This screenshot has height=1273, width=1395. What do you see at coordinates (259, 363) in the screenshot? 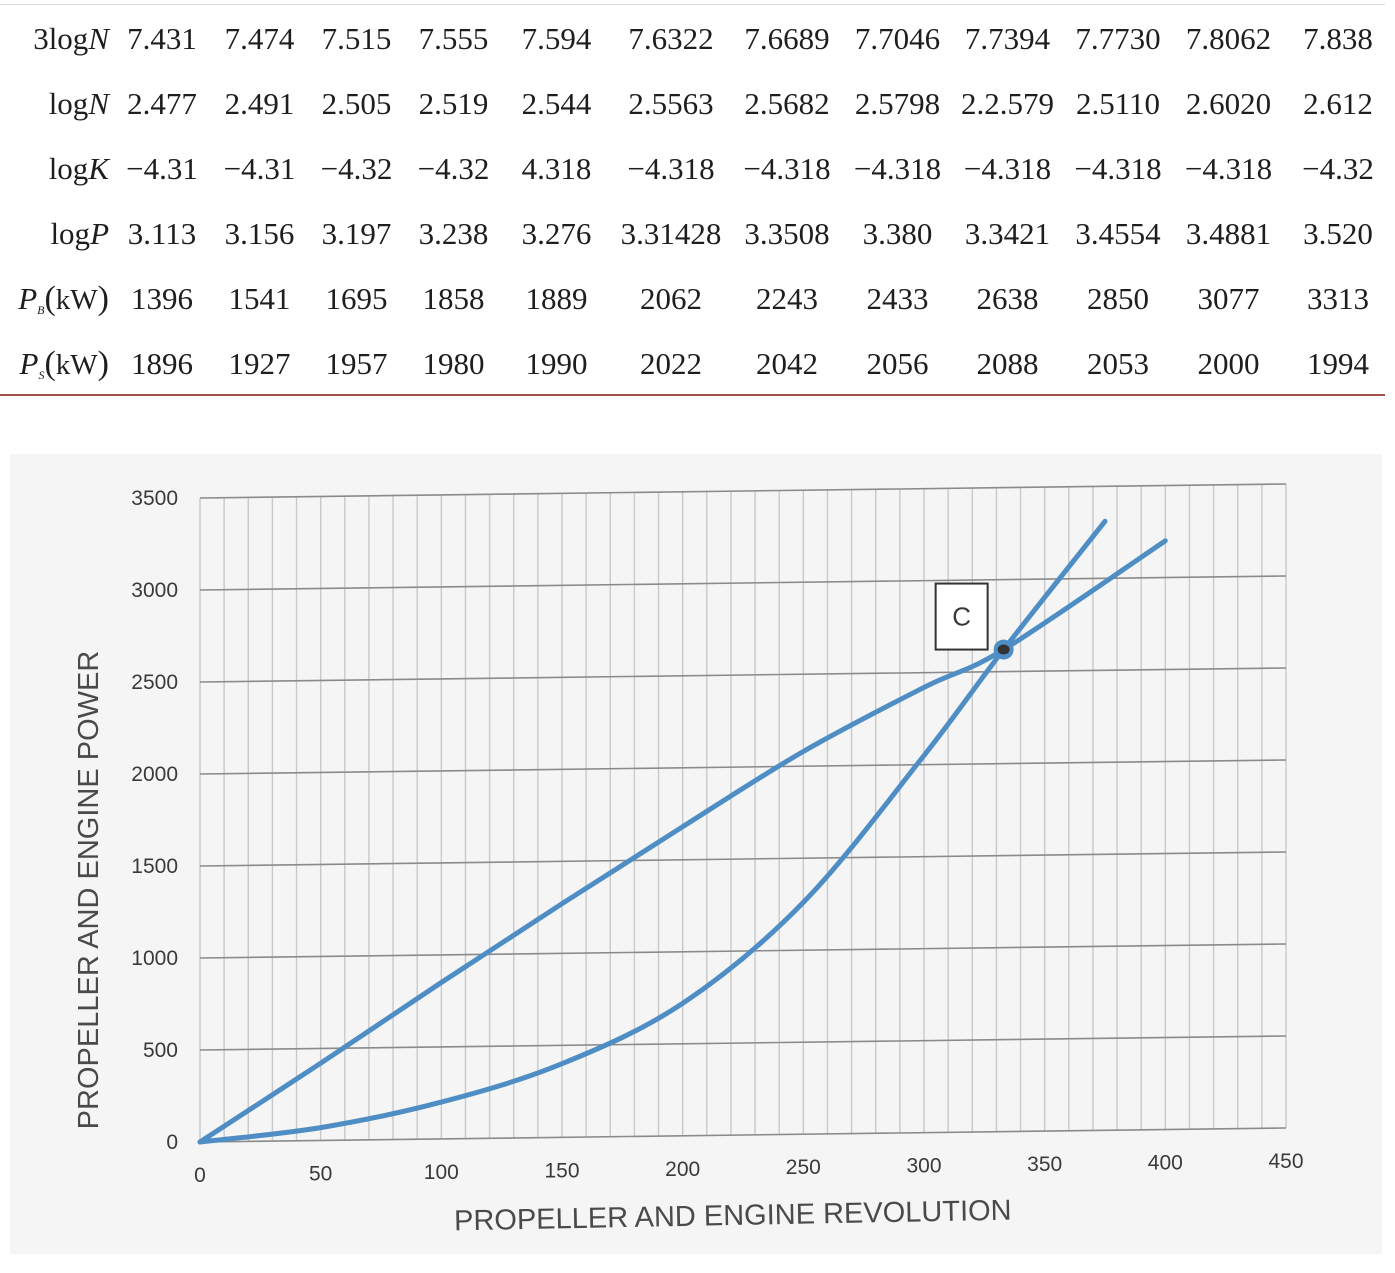
I see `table-cell: 1927` at bounding box center [259, 363].